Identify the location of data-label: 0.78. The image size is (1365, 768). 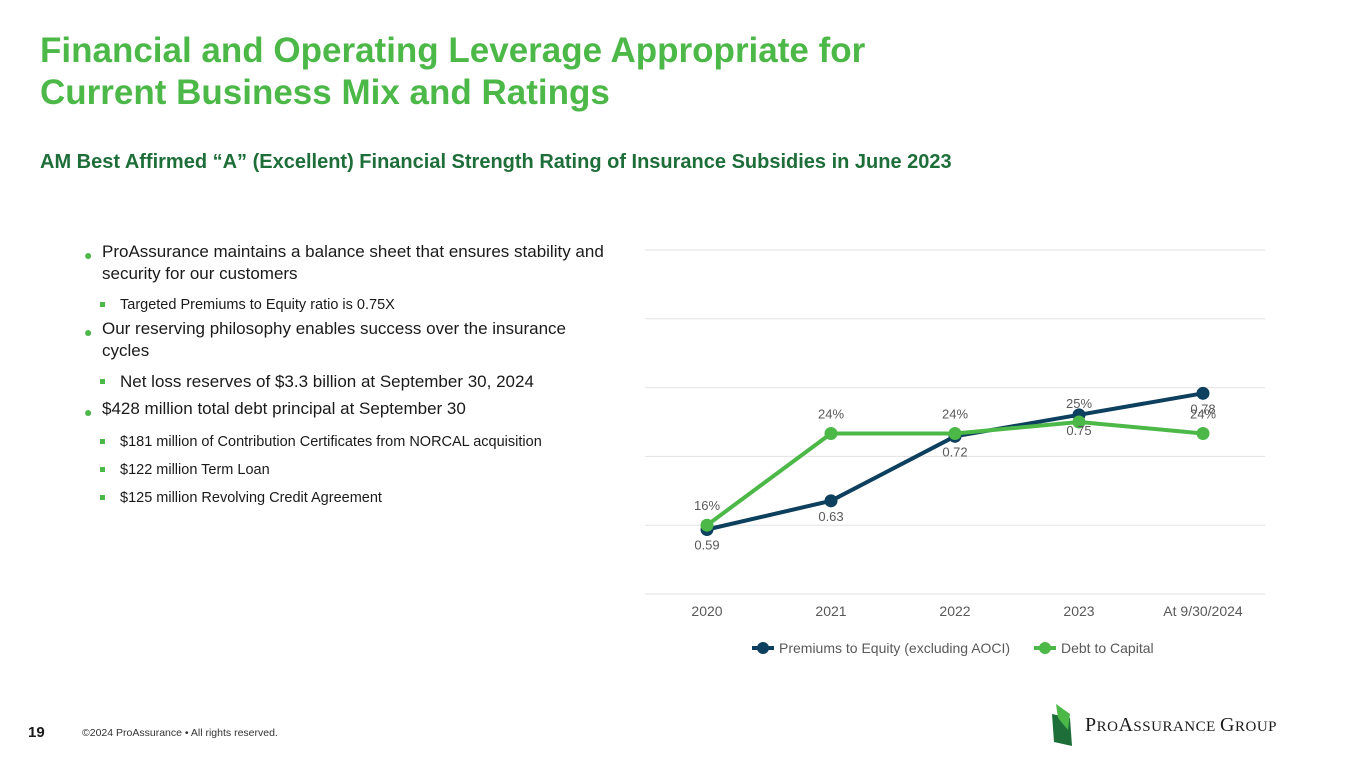
(1202, 408).